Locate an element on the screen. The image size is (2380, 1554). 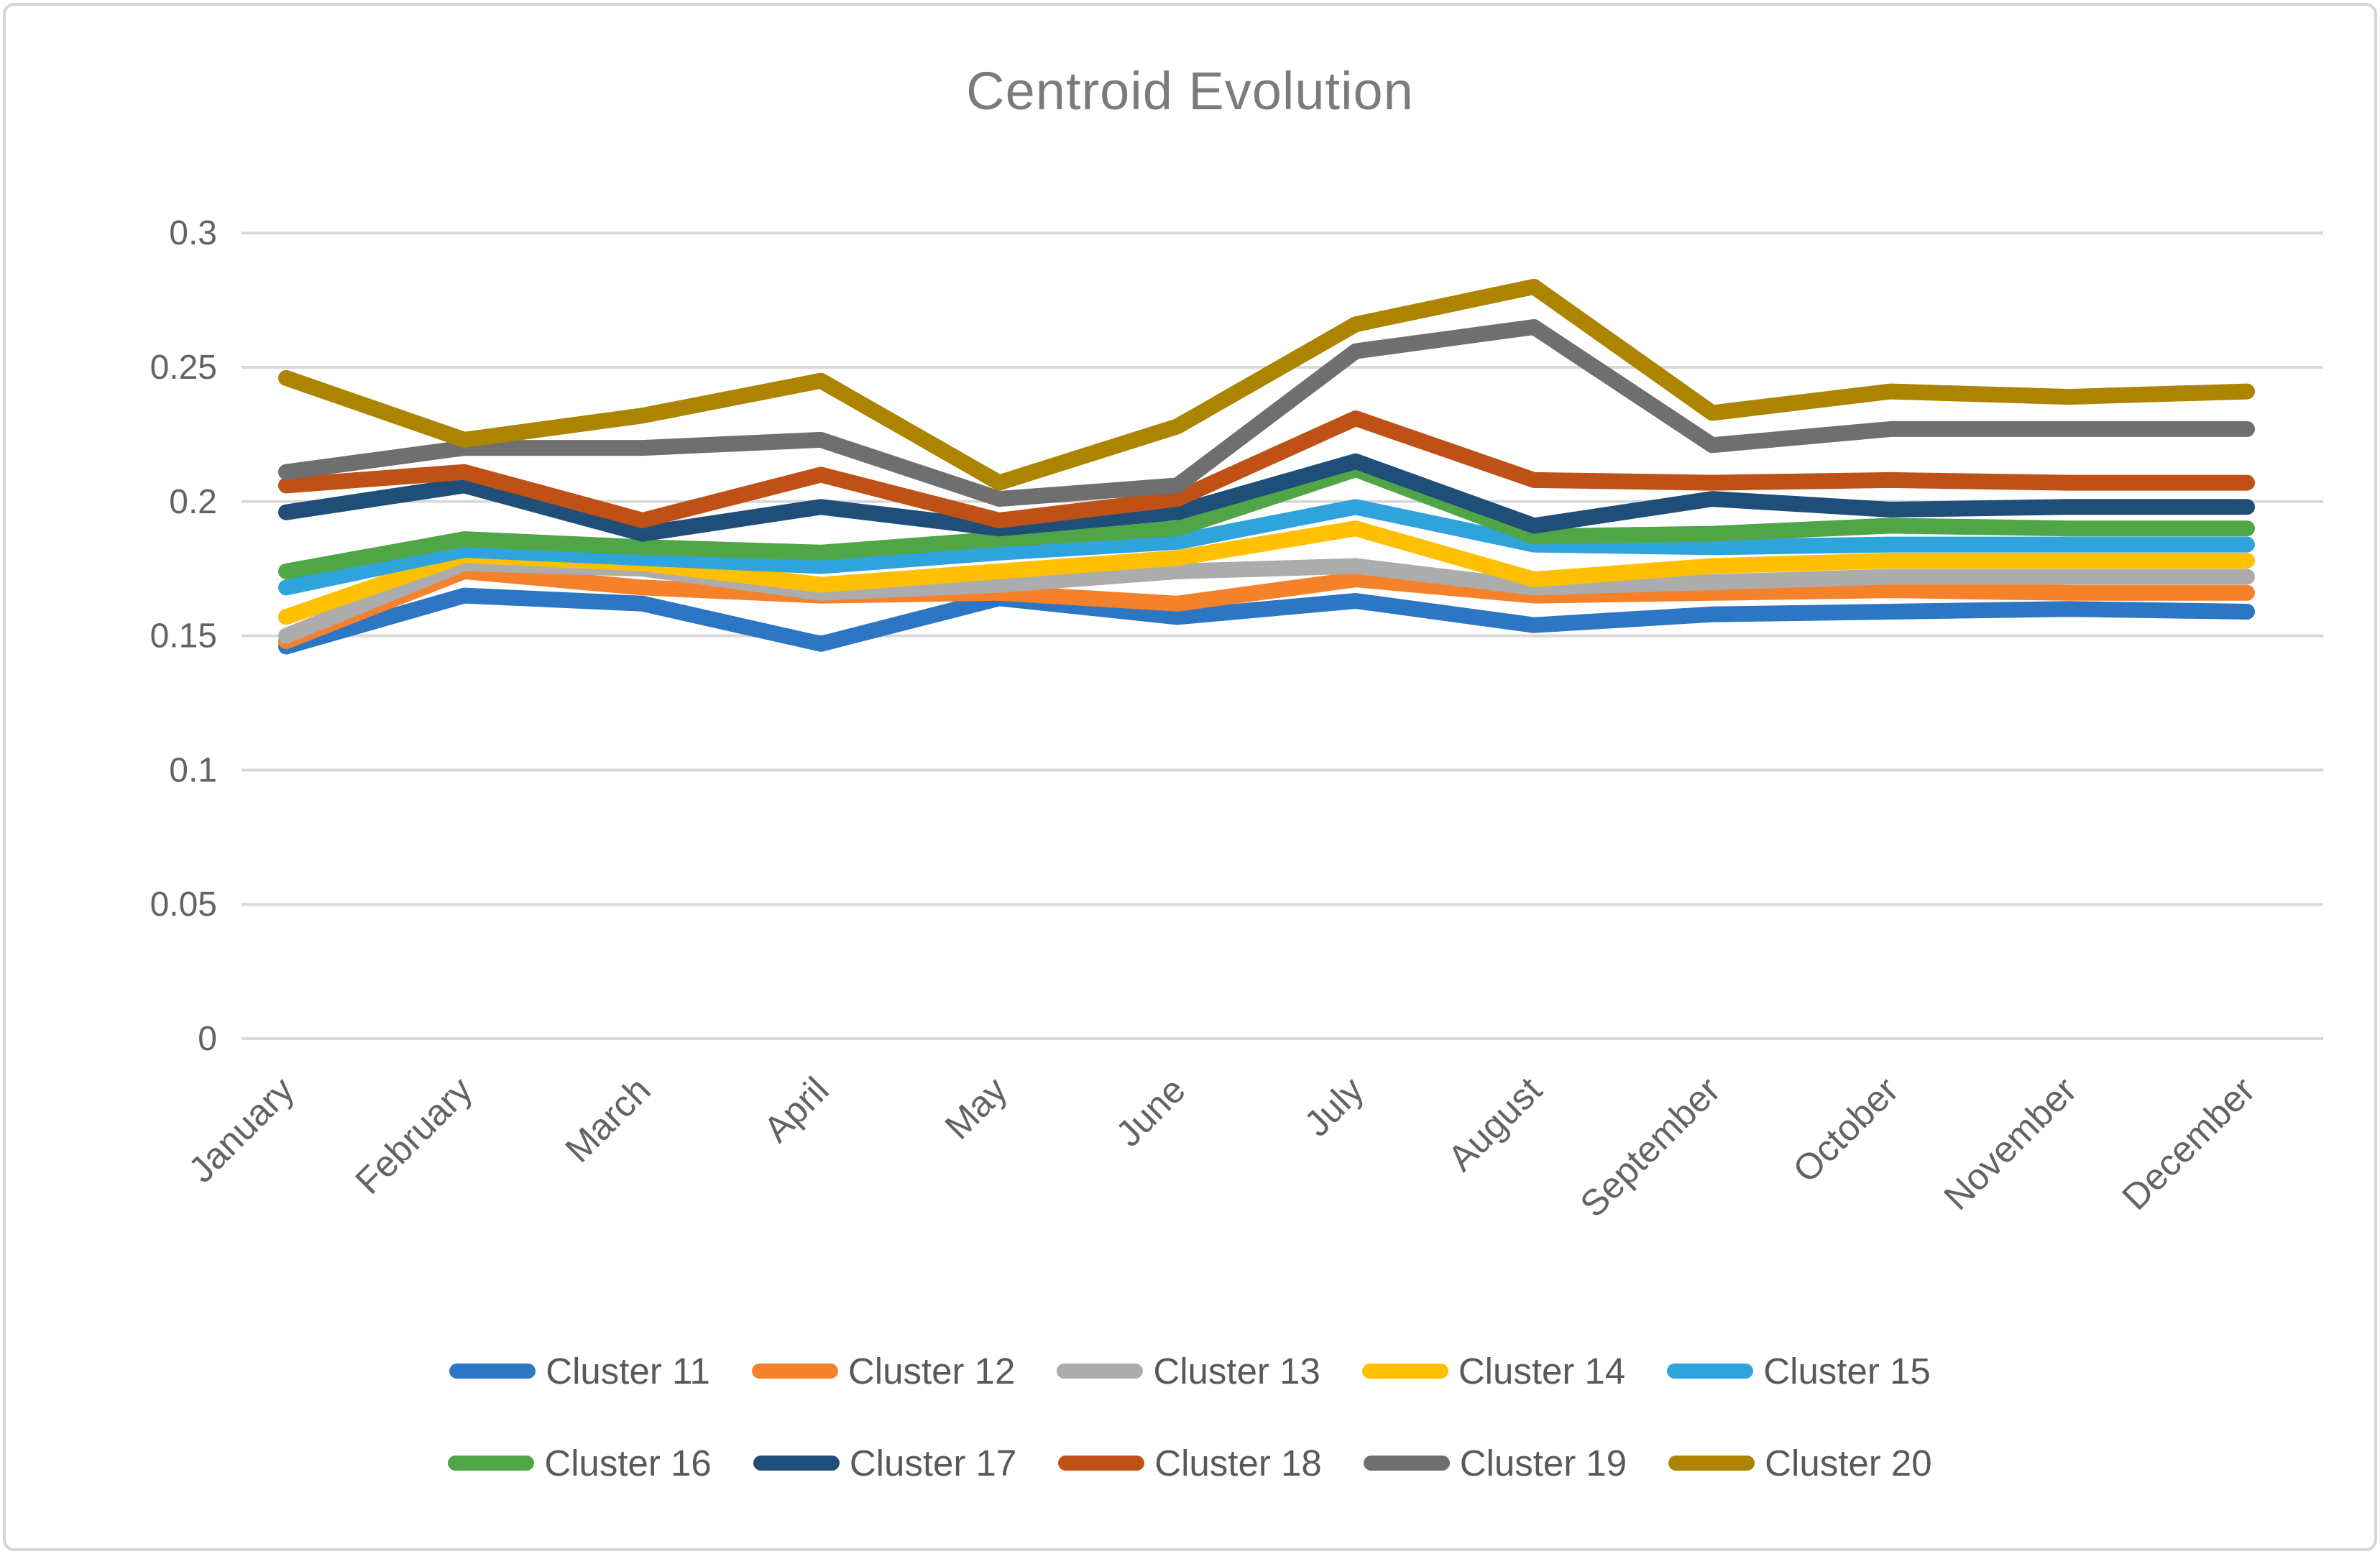
svg-text: May is located at coordinates (976, 1108).